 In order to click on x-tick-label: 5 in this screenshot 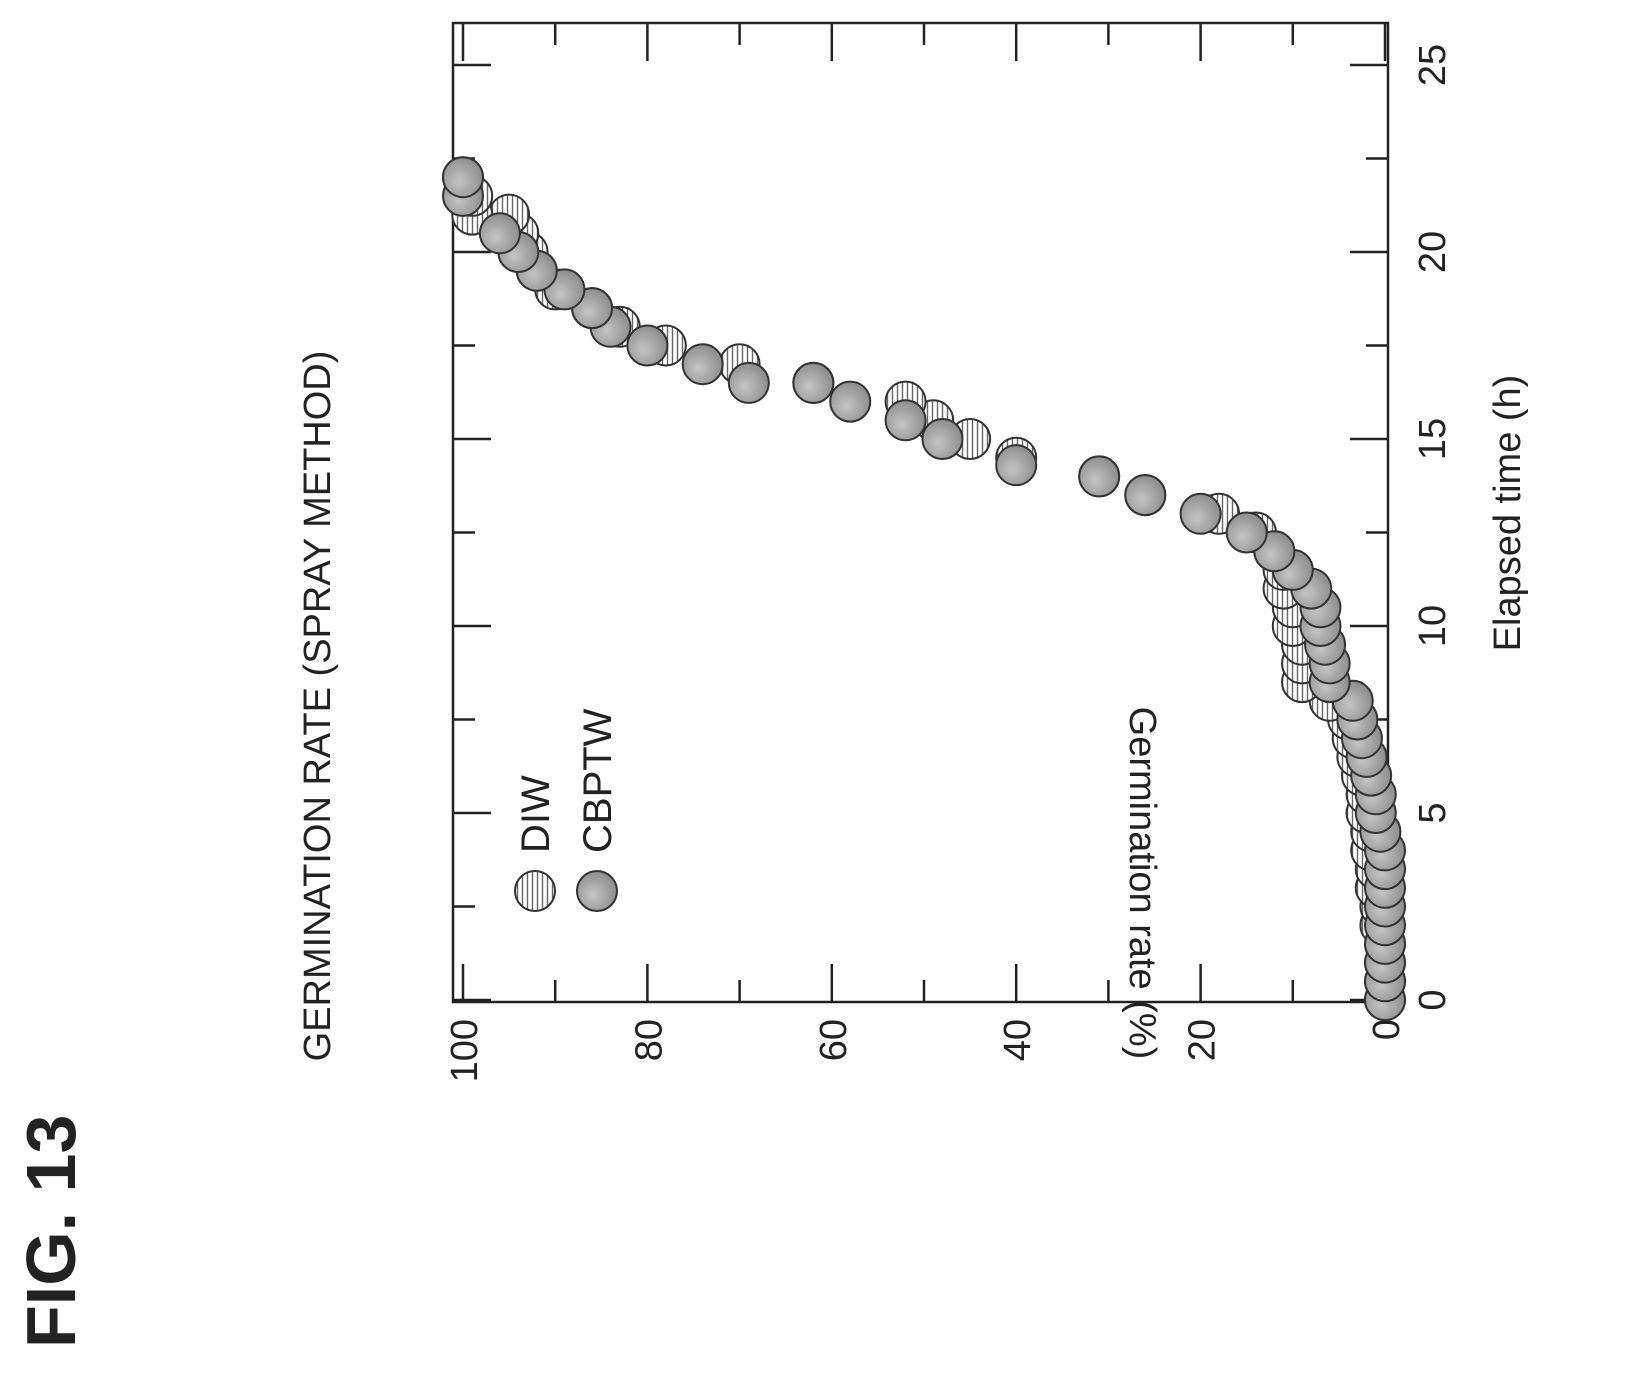, I will do `click(1433, 812)`.